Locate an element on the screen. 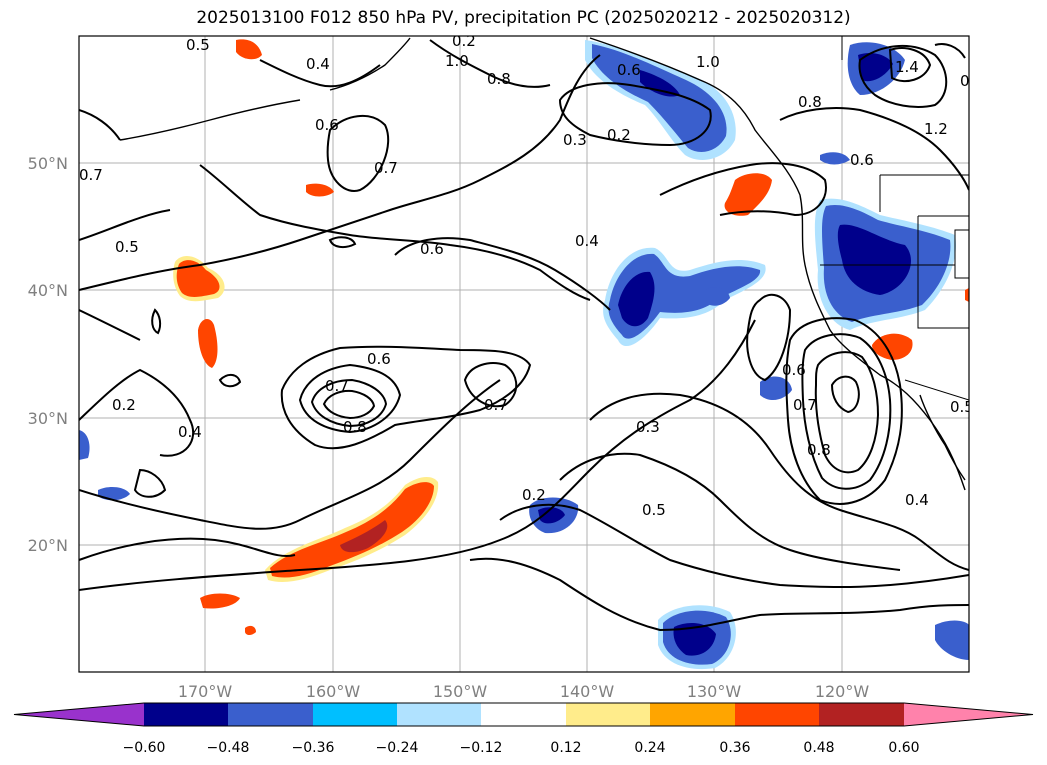 The width and height of the screenshot is (1047, 765). colorbar-tick-label: −0.36 is located at coordinates (313, 748).